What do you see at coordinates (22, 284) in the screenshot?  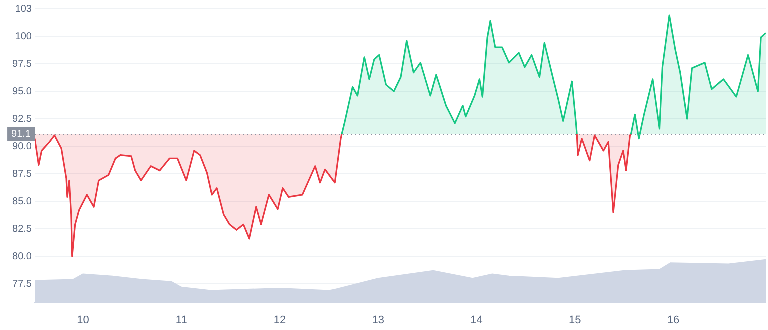 I see `y-tick-label: 77.5` at bounding box center [22, 284].